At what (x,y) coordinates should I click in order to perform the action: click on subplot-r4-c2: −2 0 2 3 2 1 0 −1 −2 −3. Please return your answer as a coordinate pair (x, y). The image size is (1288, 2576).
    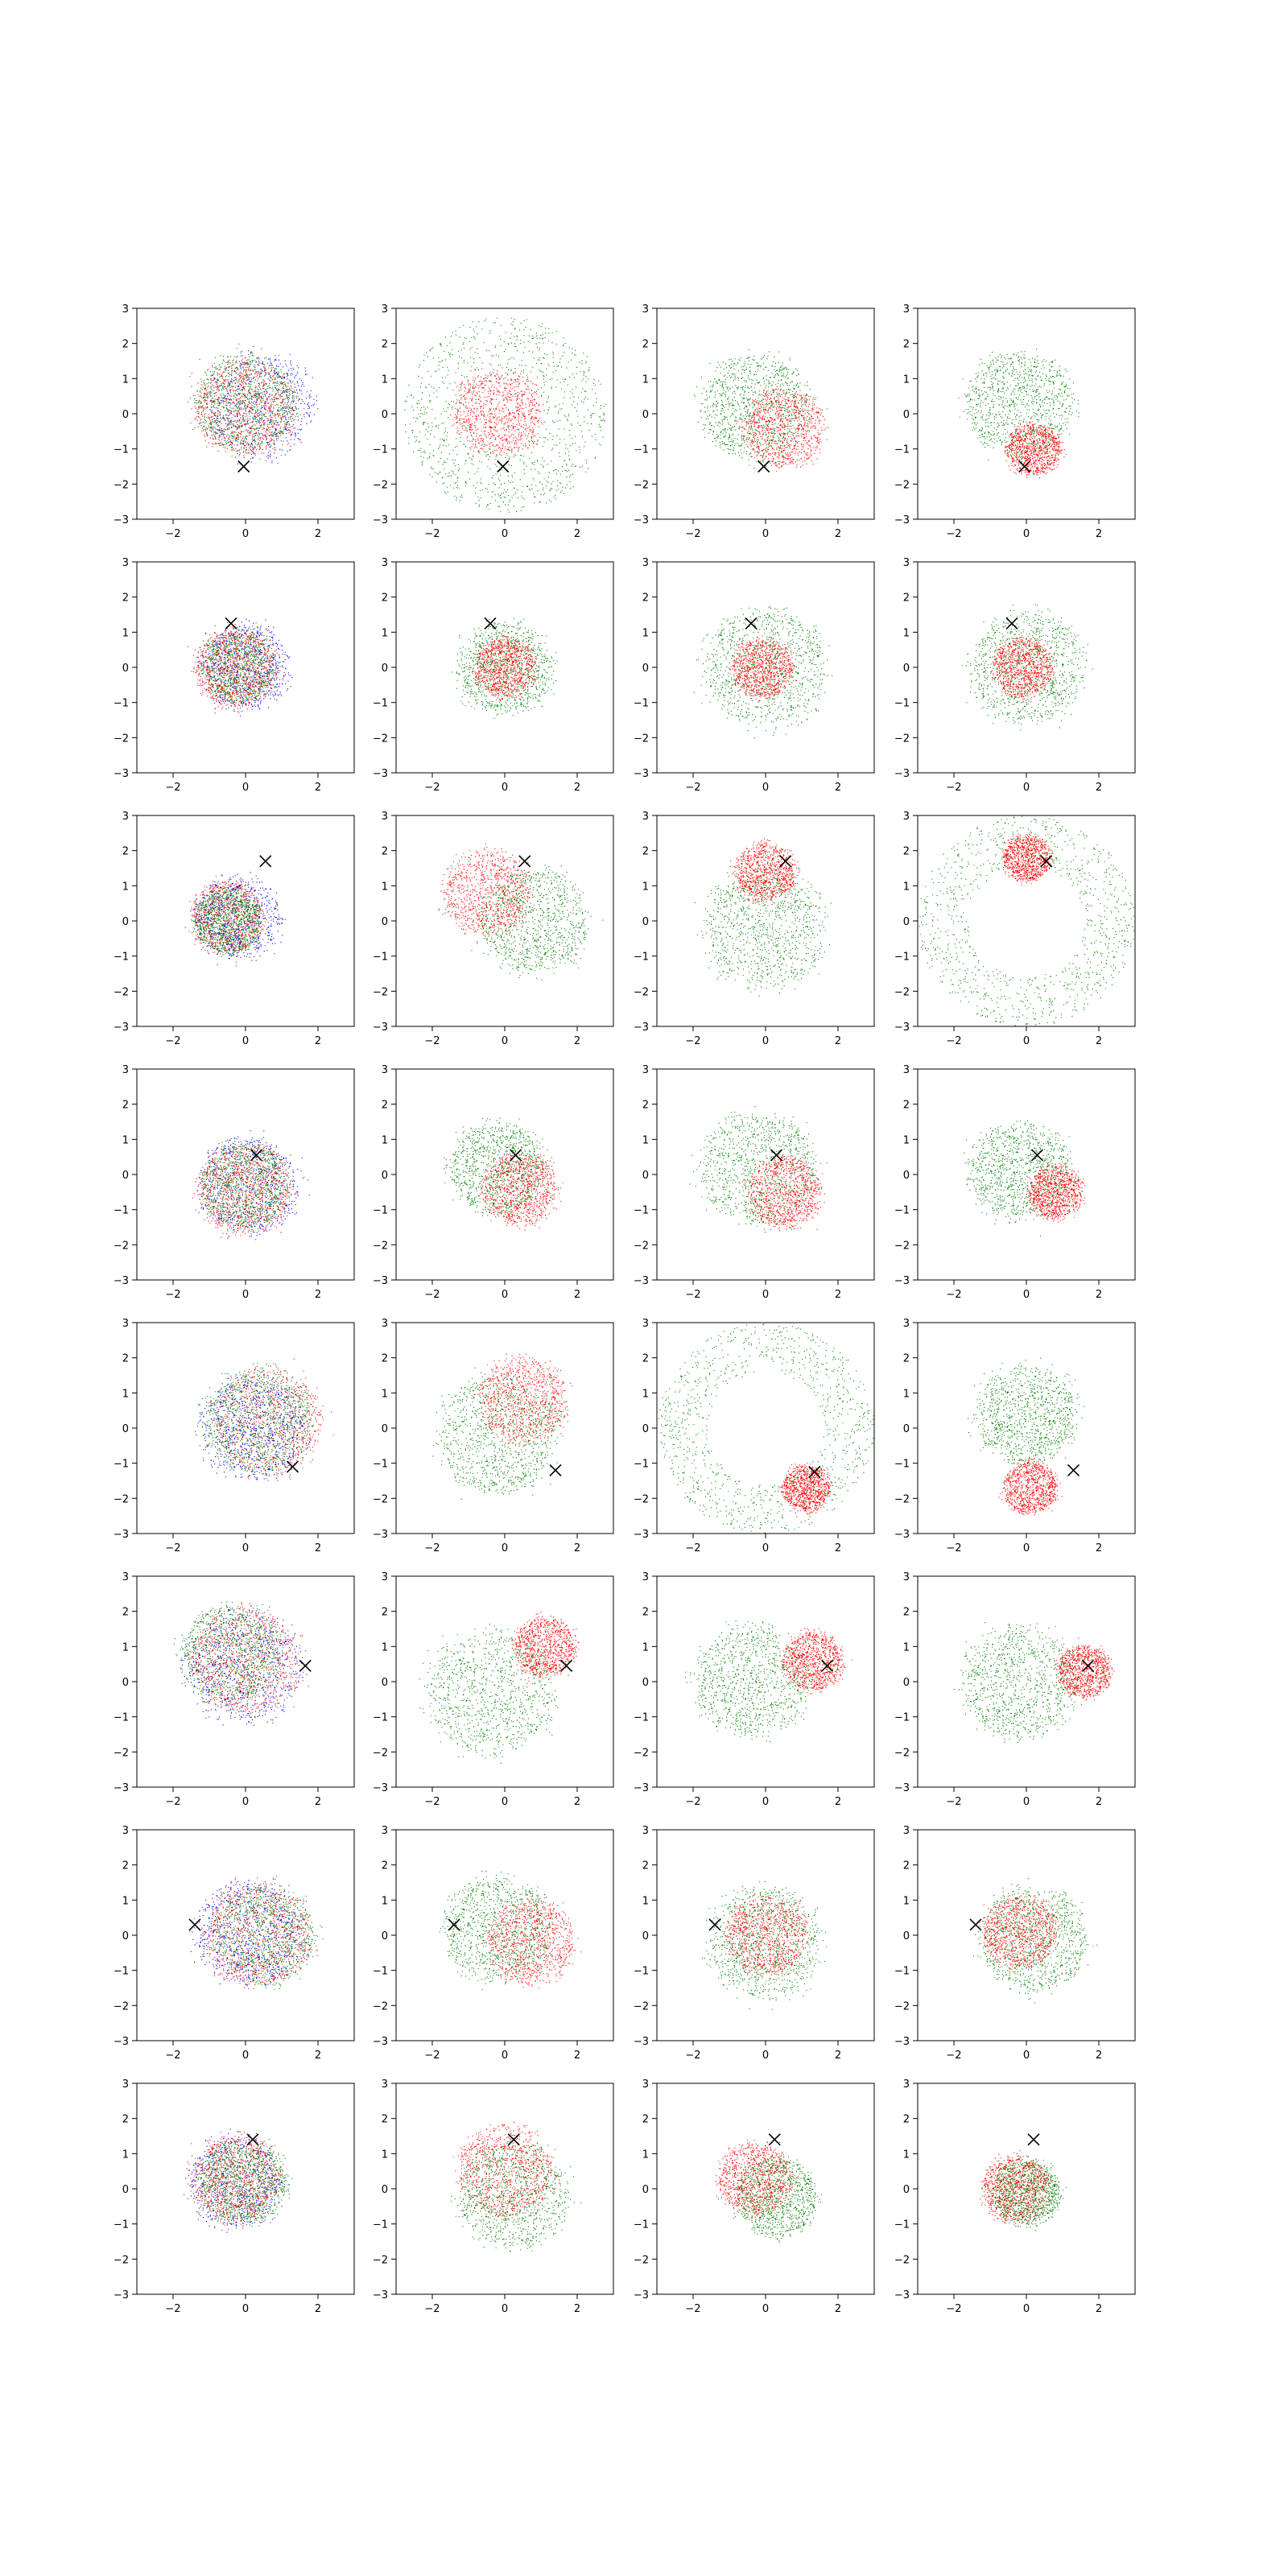
    Looking at the image, I should click on (493, 1182).